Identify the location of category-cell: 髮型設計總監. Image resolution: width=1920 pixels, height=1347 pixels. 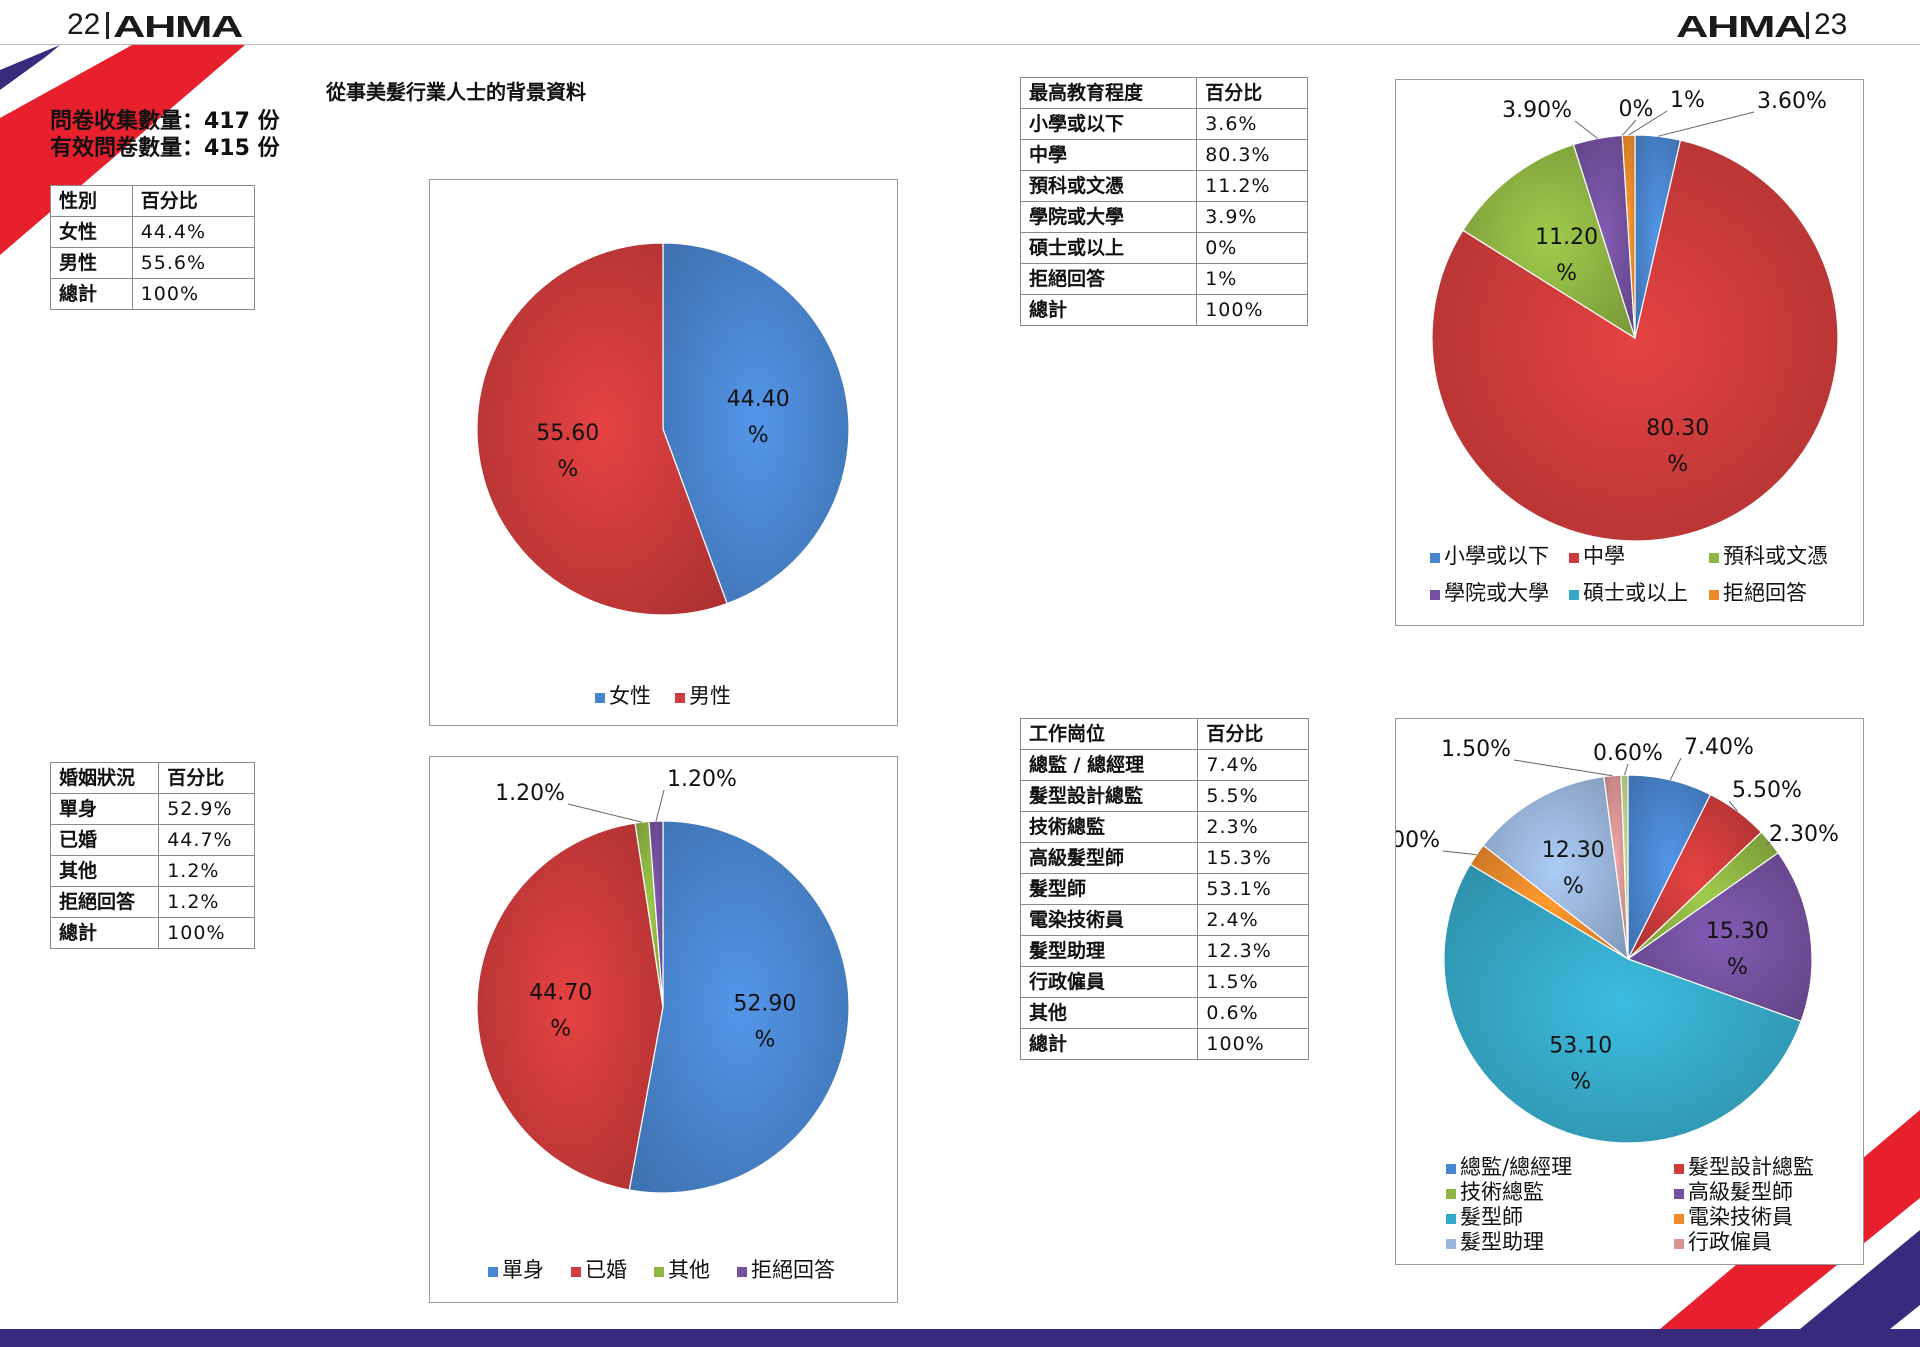
(1109, 796).